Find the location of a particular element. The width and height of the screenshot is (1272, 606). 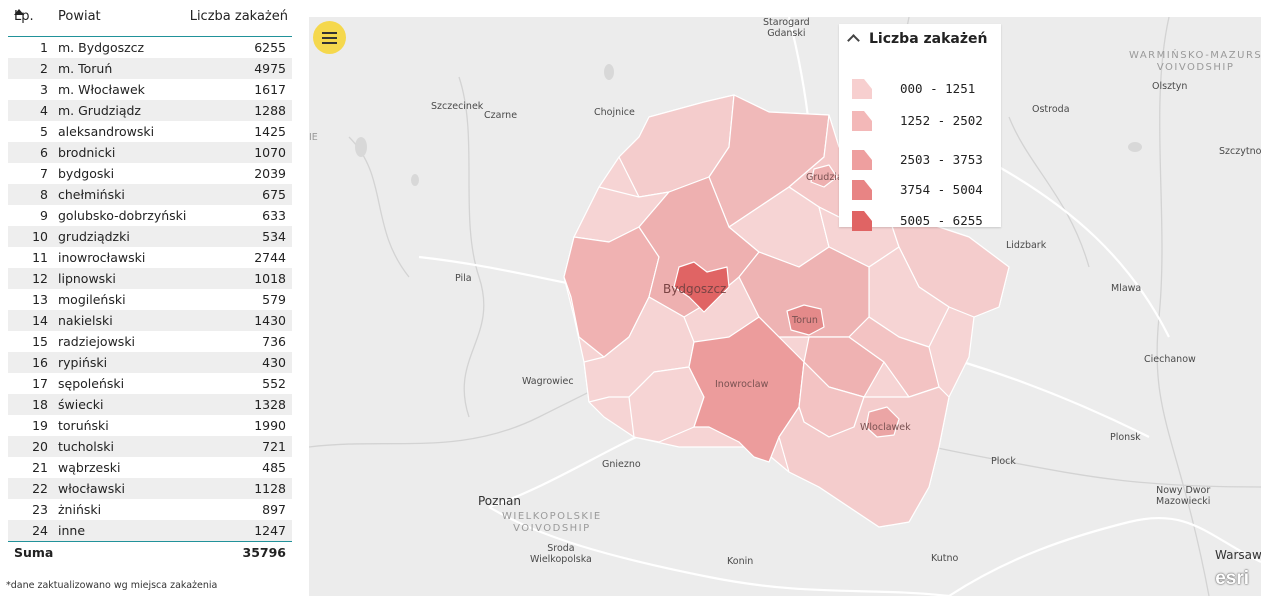

table-row: 6 brodnicki 1070 is located at coordinates (150, 152).